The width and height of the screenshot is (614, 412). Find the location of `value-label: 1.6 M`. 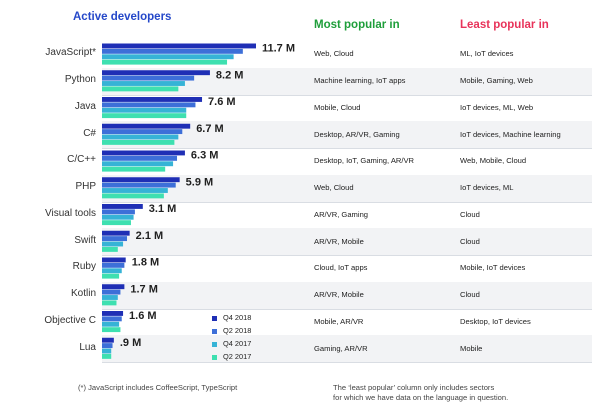

value-label: 1.6 M is located at coordinates (143, 316).